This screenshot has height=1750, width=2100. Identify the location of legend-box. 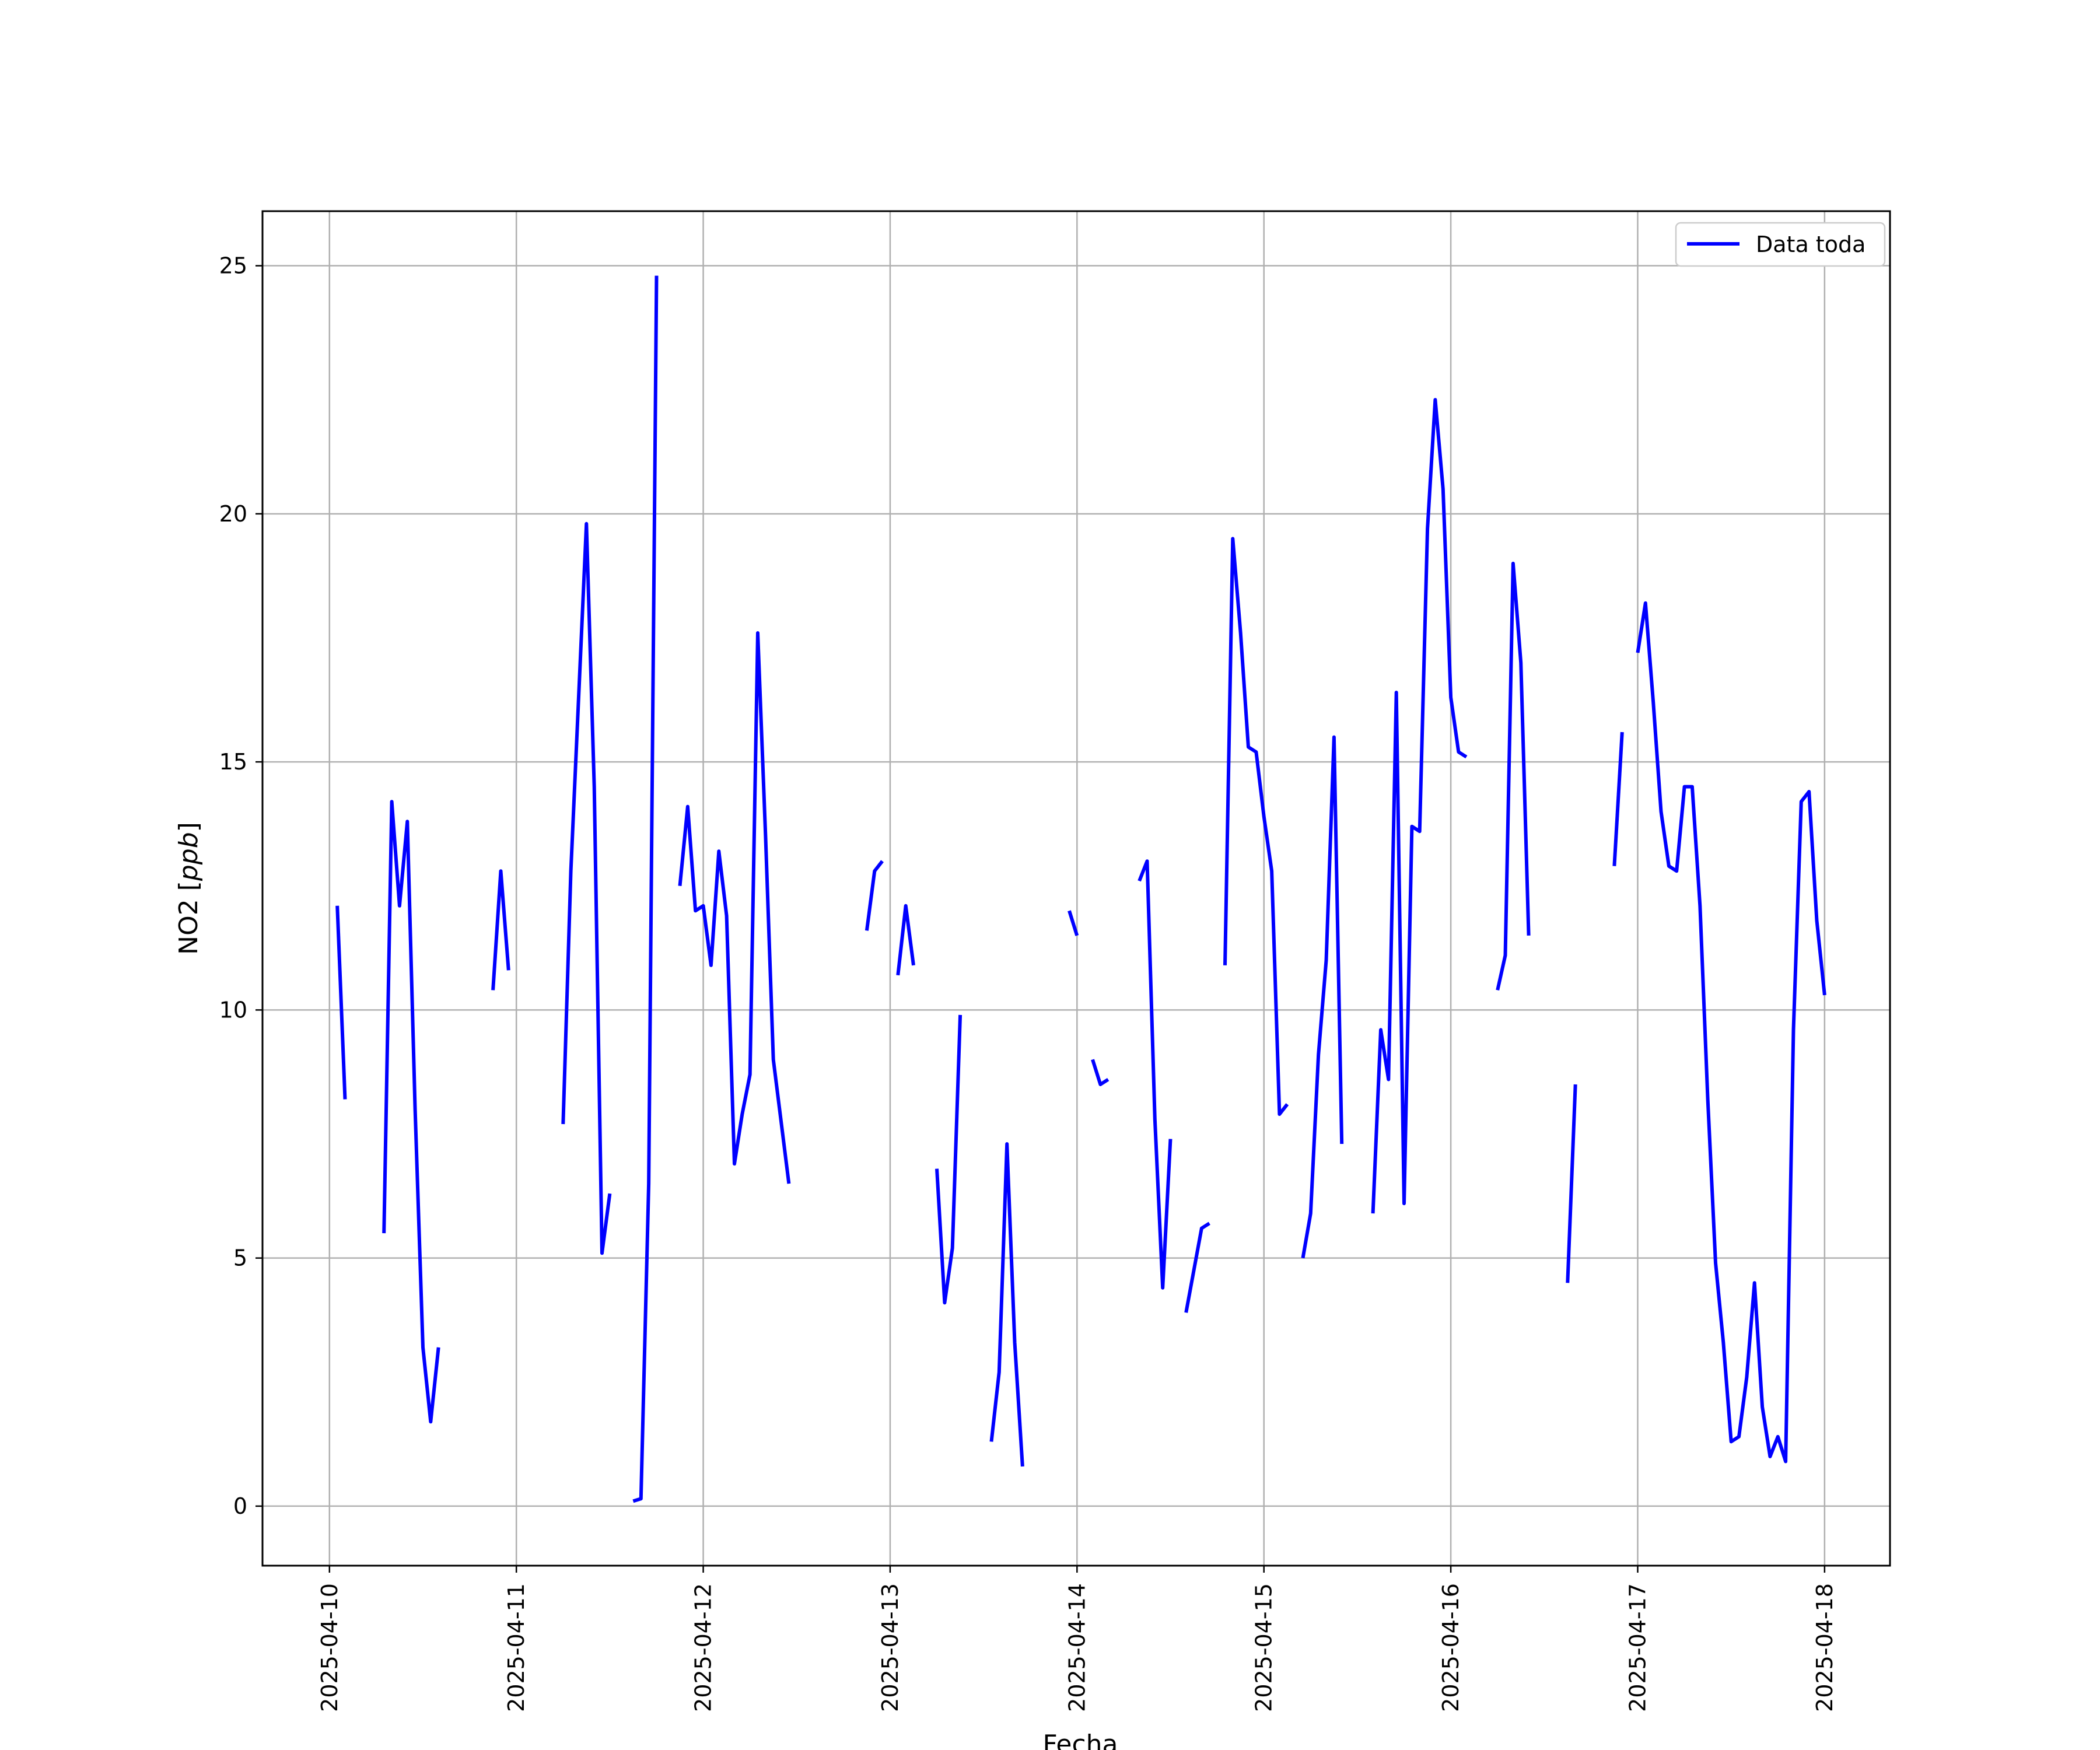
(1780, 244).